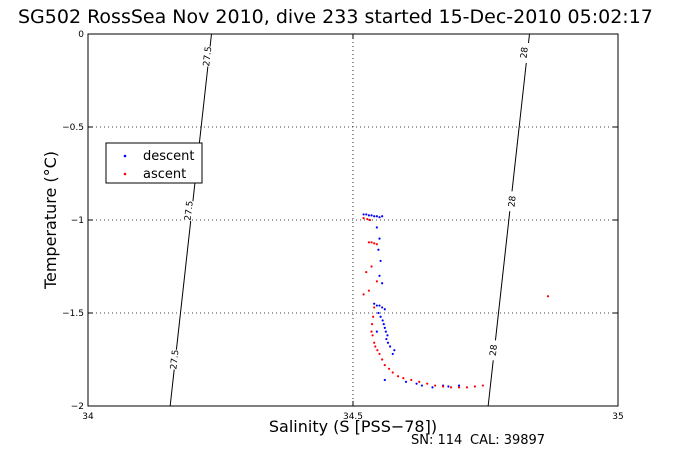  I want to click on legend-box, so click(154, 163).